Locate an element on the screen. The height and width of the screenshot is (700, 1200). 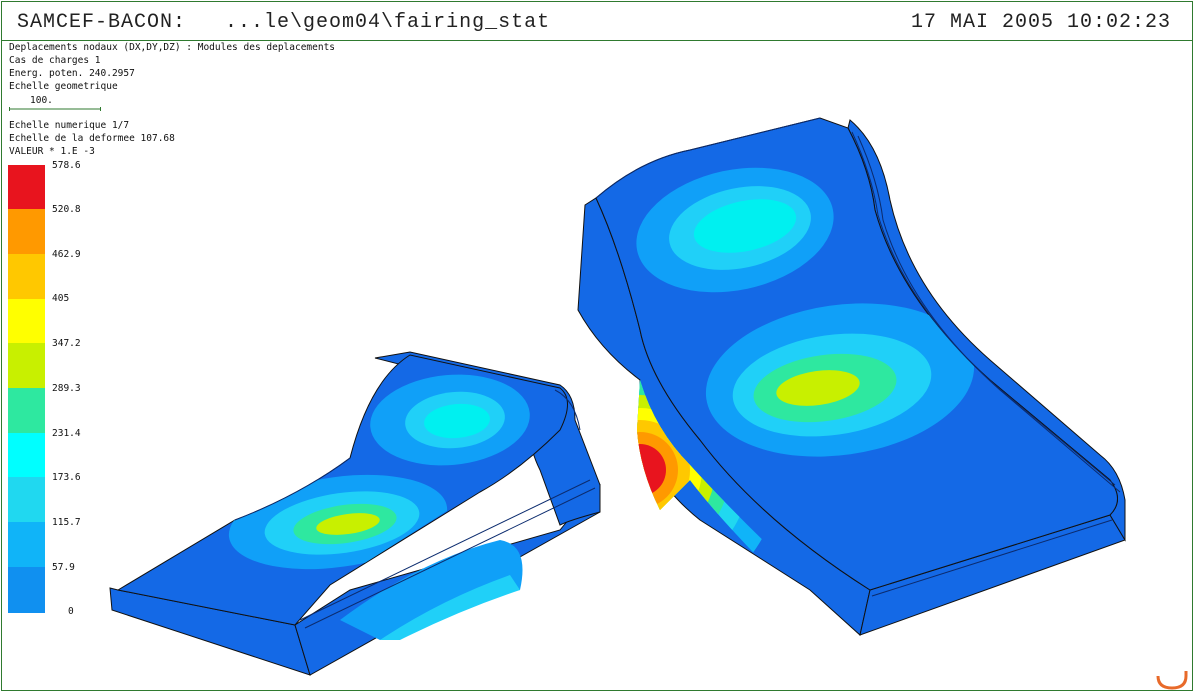
app-title: SAMCEF-BACON: ...le\geom04\fairing_stat is located at coordinates (284, 22).